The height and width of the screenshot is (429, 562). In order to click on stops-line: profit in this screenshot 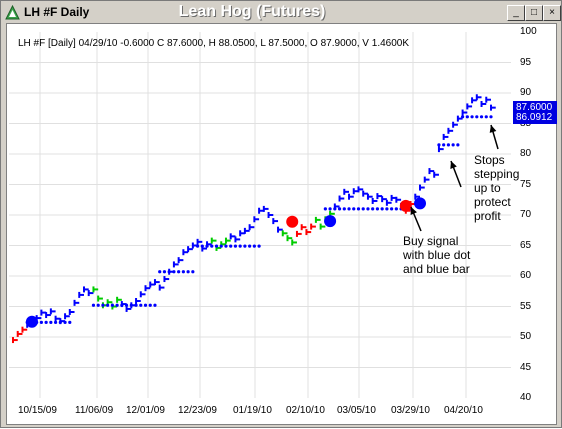, I will do `click(487, 216)`.